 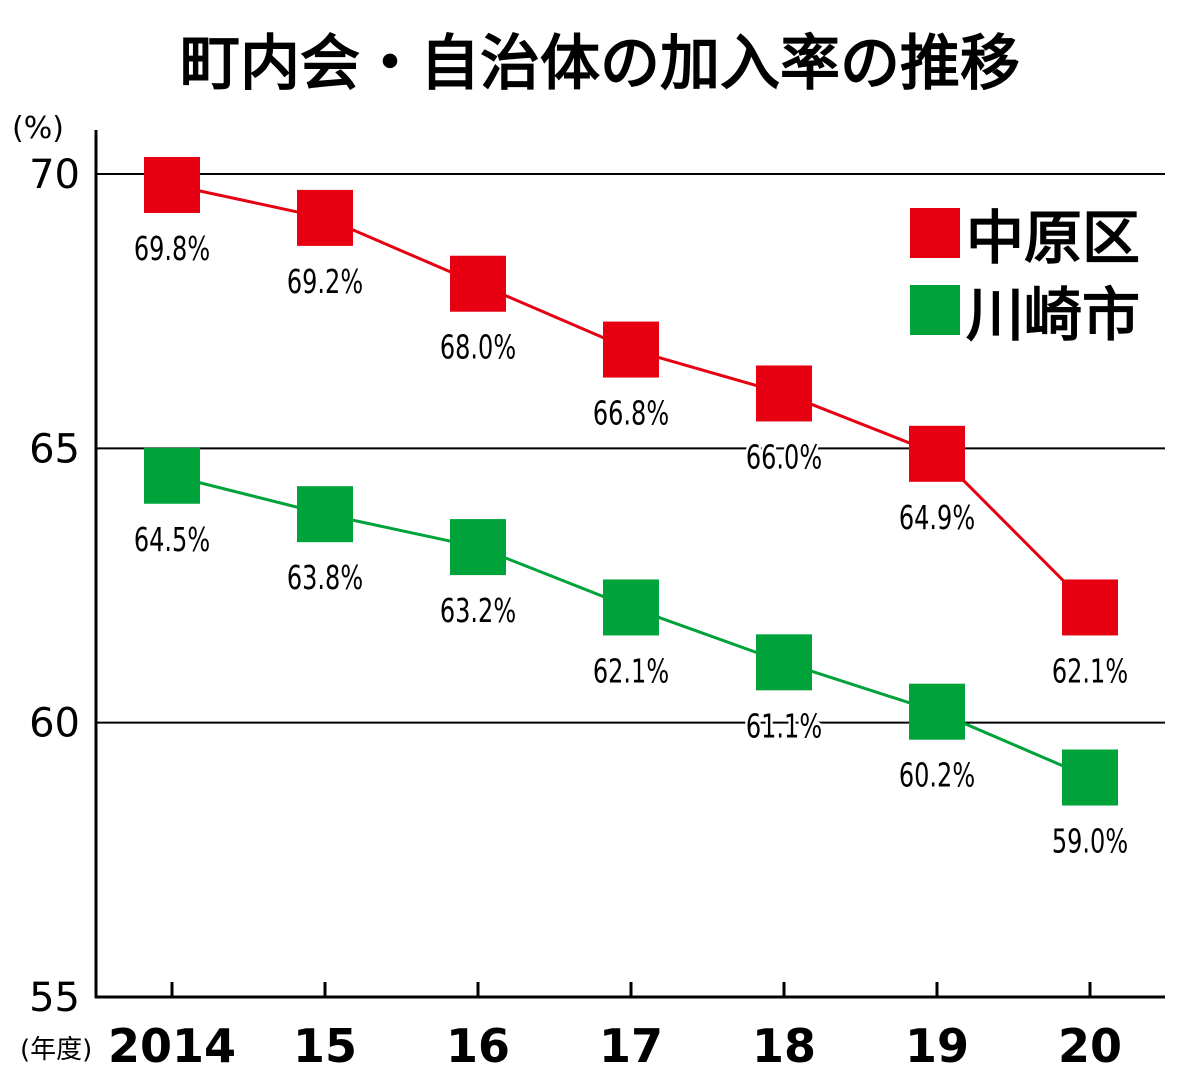 What do you see at coordinates (784, 725) in the screenshot?
I see `data-label: 61.1%` at bounding box center [784, 725].